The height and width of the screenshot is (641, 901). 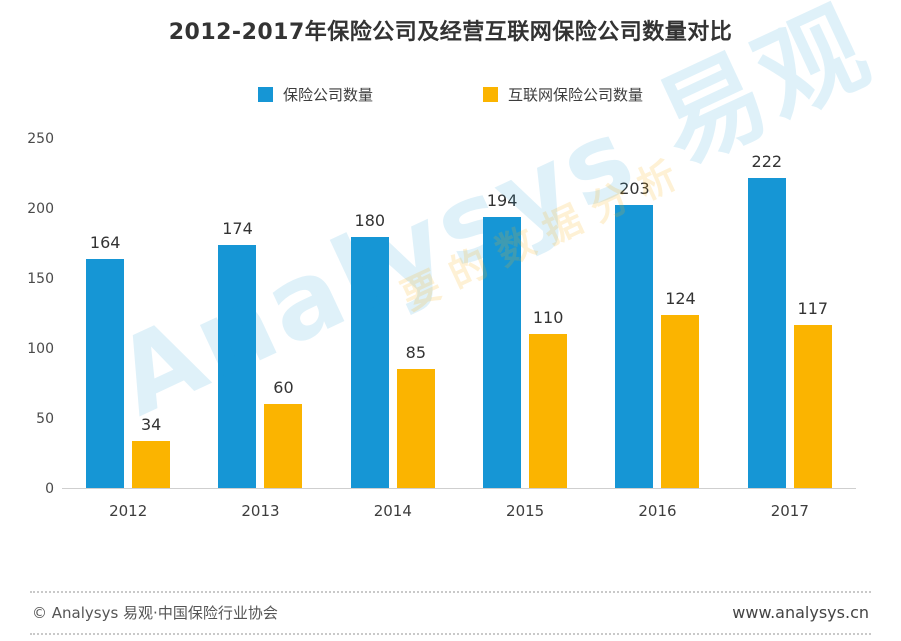 What do you see at coordinates (525, 511) in the screenshot?
I see `x-axis-label-2015: 2015` at bounding box center [525, 511].